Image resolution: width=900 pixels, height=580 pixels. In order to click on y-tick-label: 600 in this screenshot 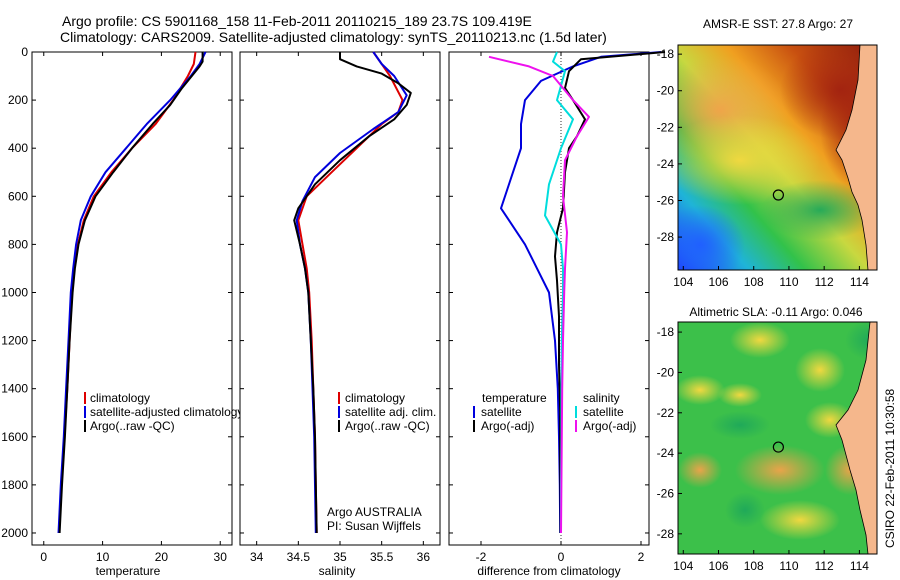, I will do `click(18, 196)`.